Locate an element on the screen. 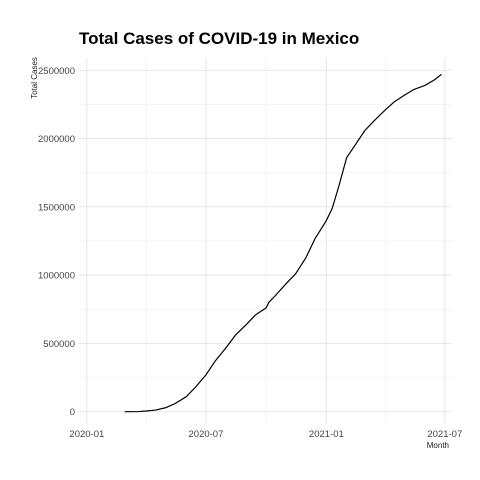 The image size is (480, 480). chart-title: Total Cases of COVID-19 in Mexico is located at coordinates (219, 38).